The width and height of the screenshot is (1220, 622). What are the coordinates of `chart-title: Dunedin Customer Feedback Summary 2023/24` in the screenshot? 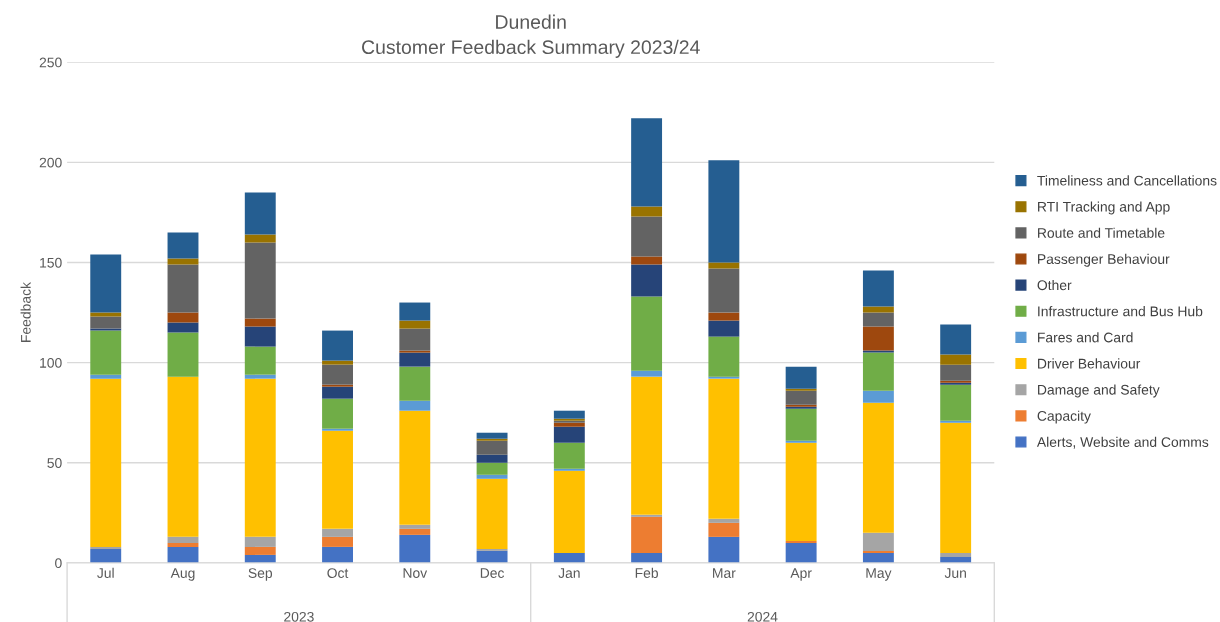 It's located at (531, 36).